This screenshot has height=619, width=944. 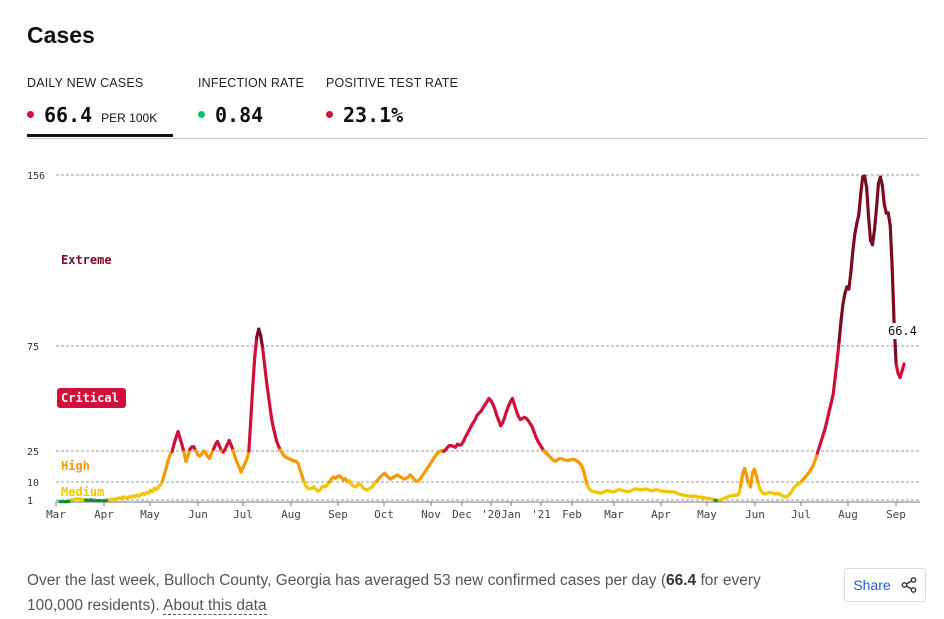 I want to click on summary-bold-value: 66.4, so click(x=681, y=580).